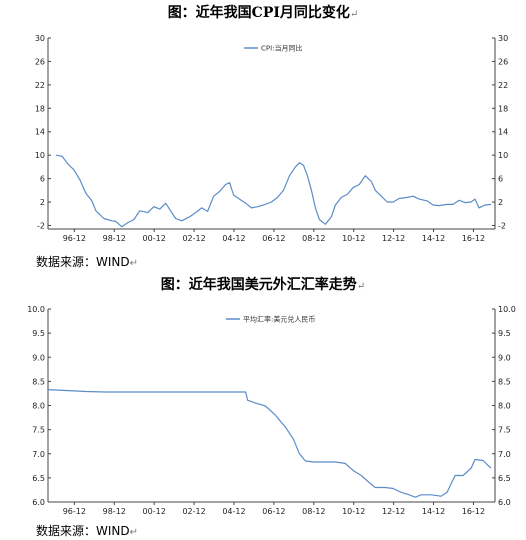  I want to click on chart1-y-tick-label-right: 26, so click(503, 61).